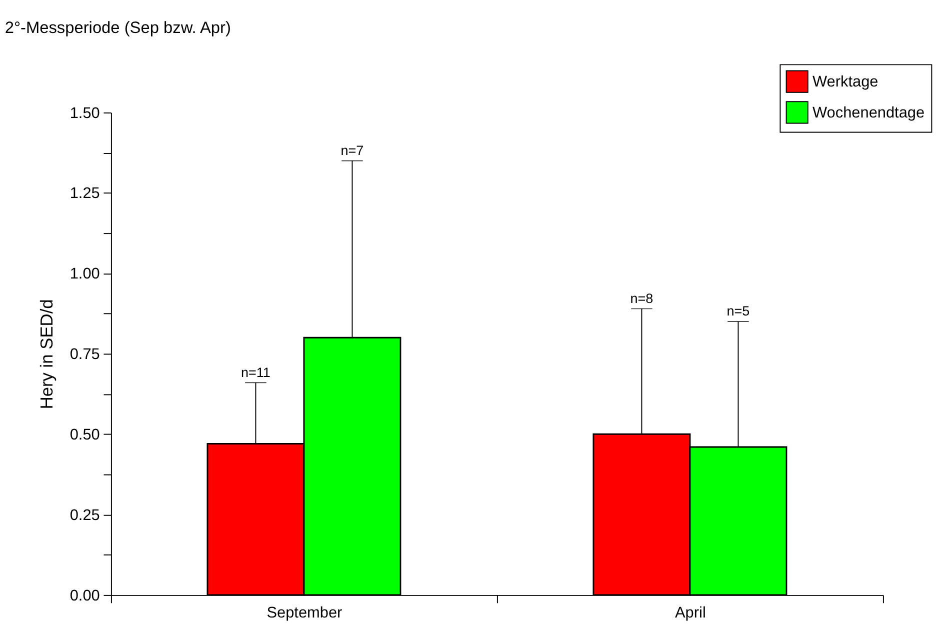 The height and width of the screenshot is (632, 937). Describe the element at coordinates (85, 274) in the screenshot. I see `y-tick-label: 1.00` at that location.